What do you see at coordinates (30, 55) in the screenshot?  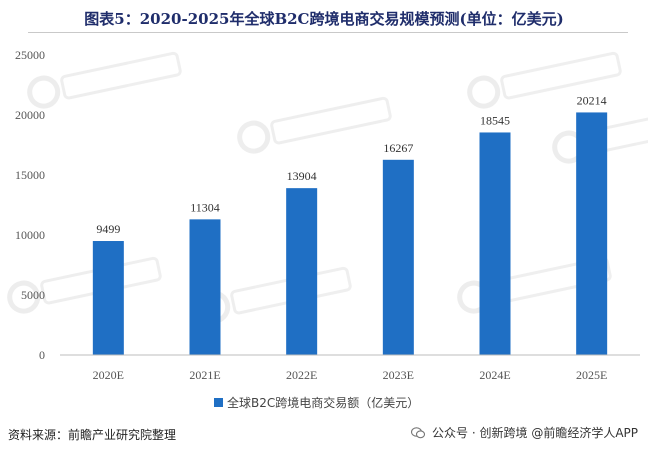 I see `y-tick-label-5: 25000` at bounding box center [30, 55].